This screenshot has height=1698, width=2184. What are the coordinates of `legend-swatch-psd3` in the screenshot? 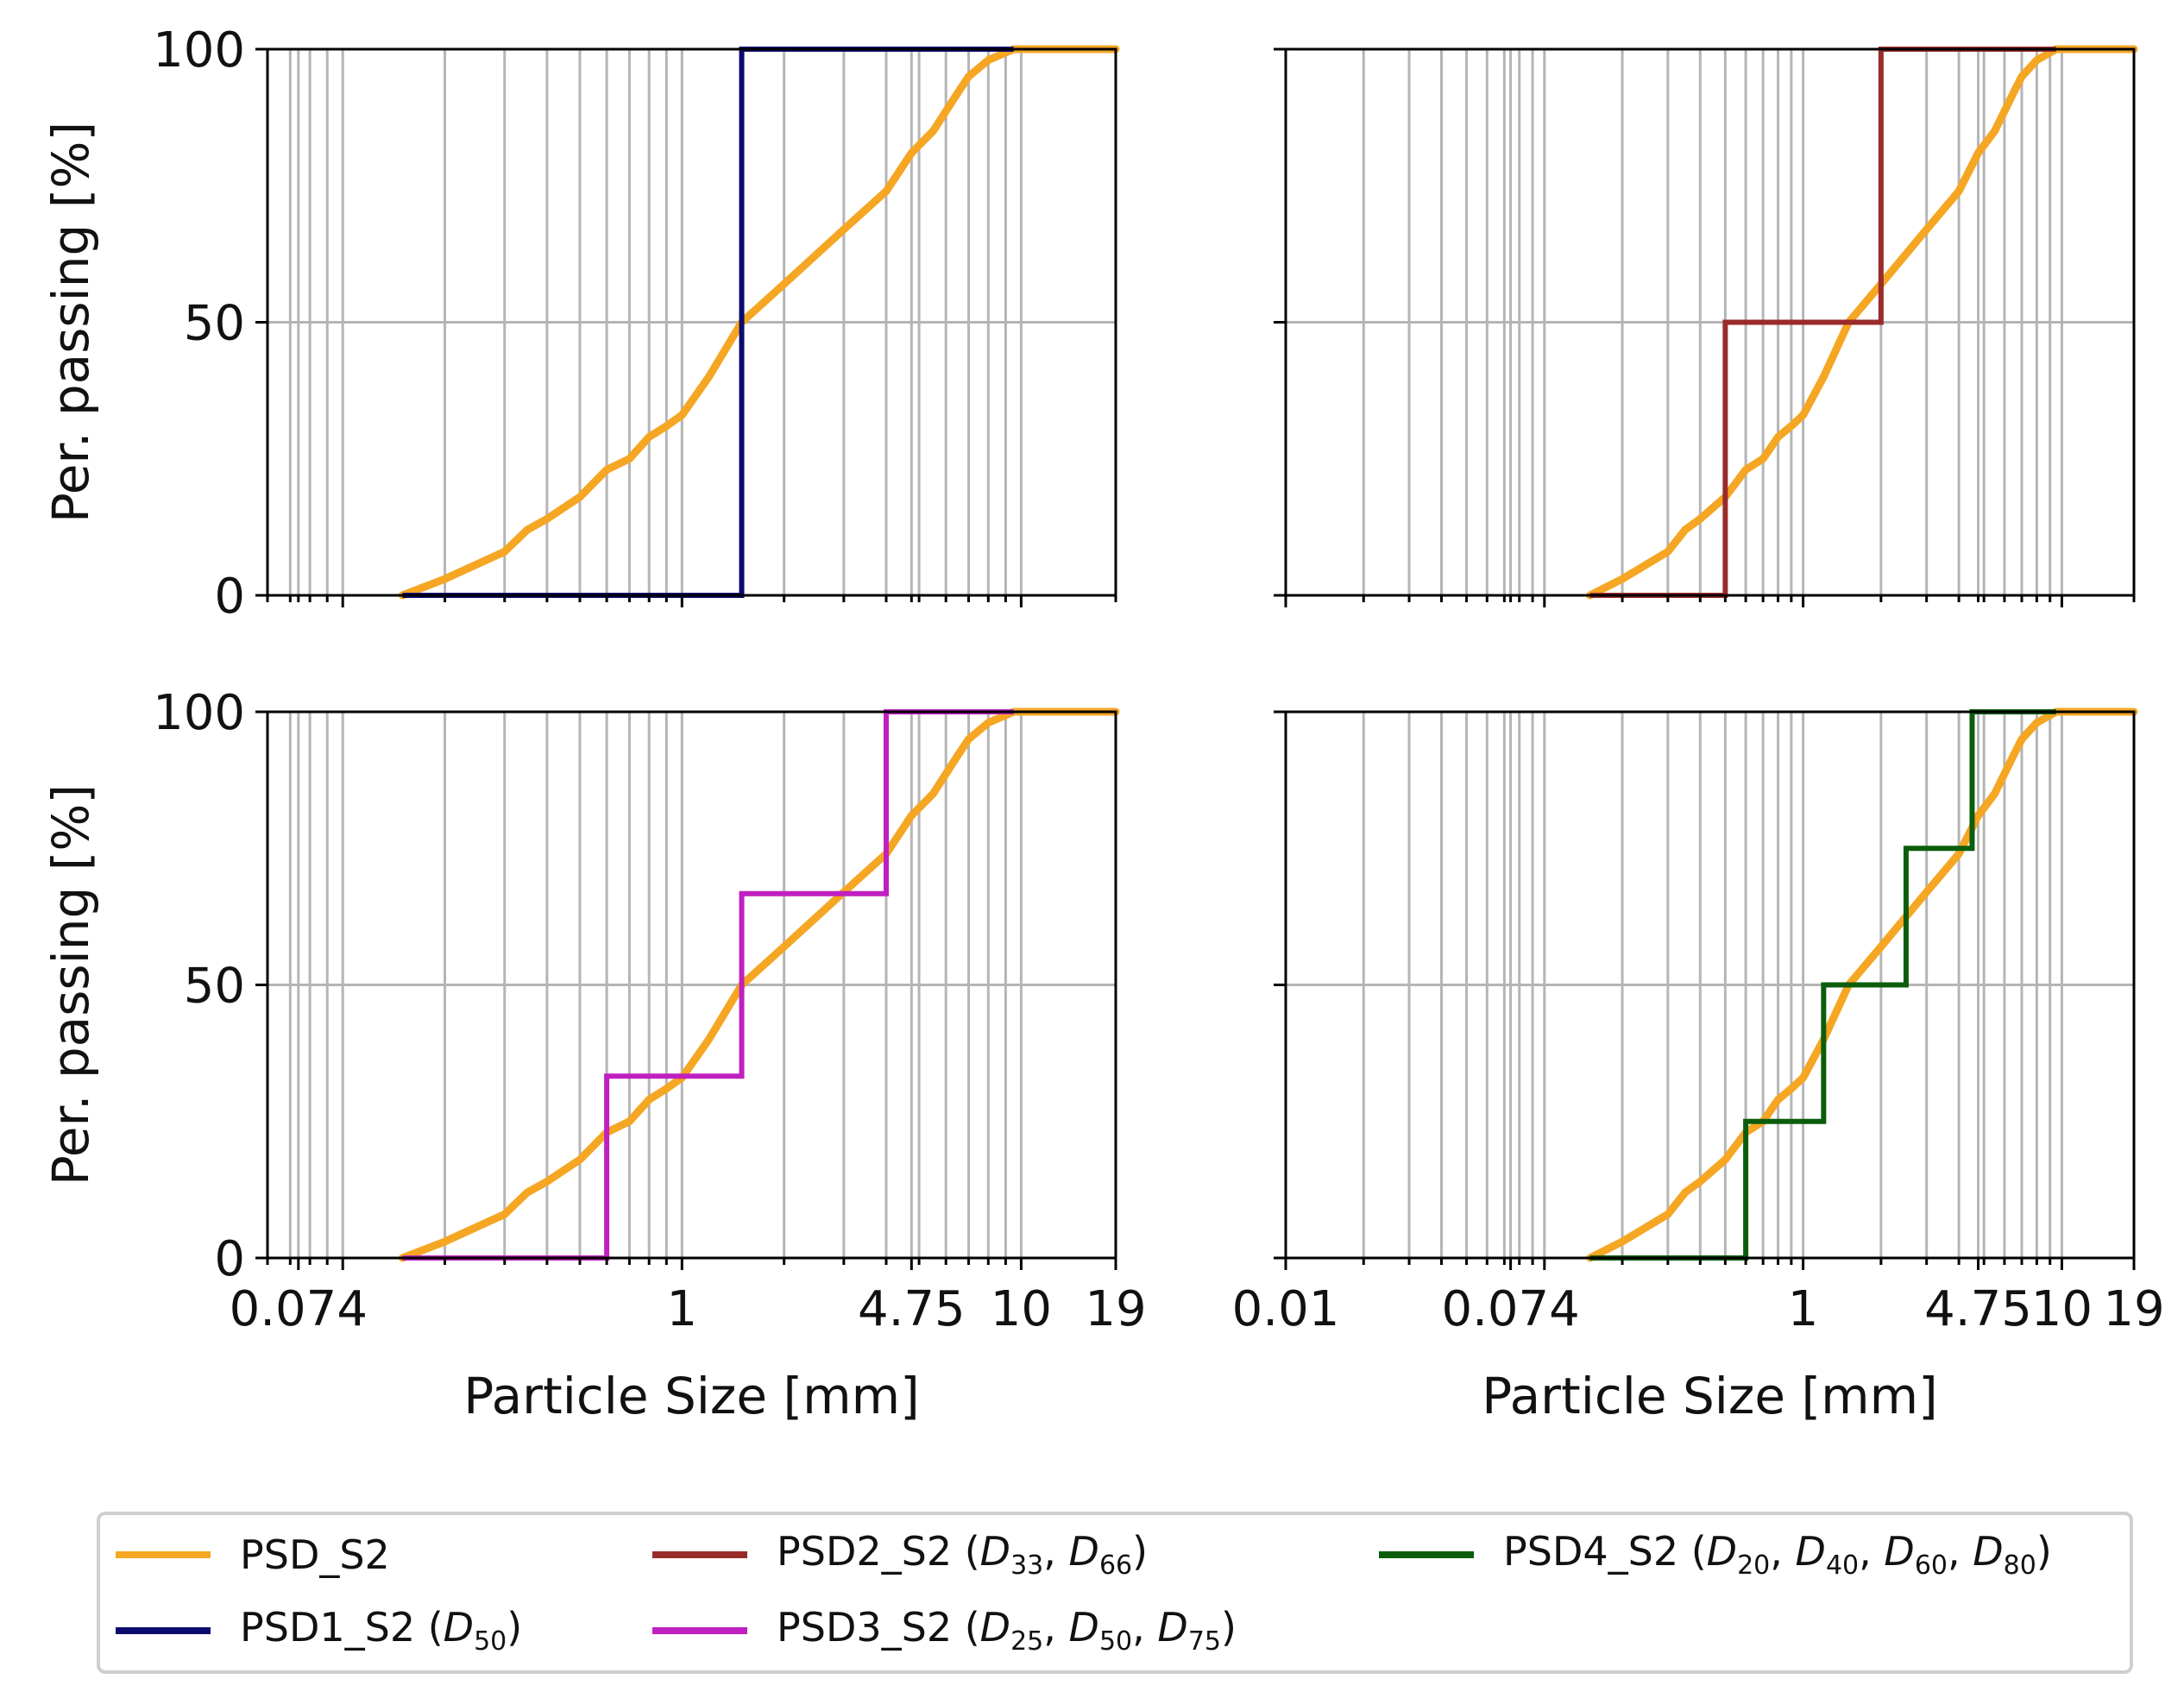 It's located at (699, 1630).